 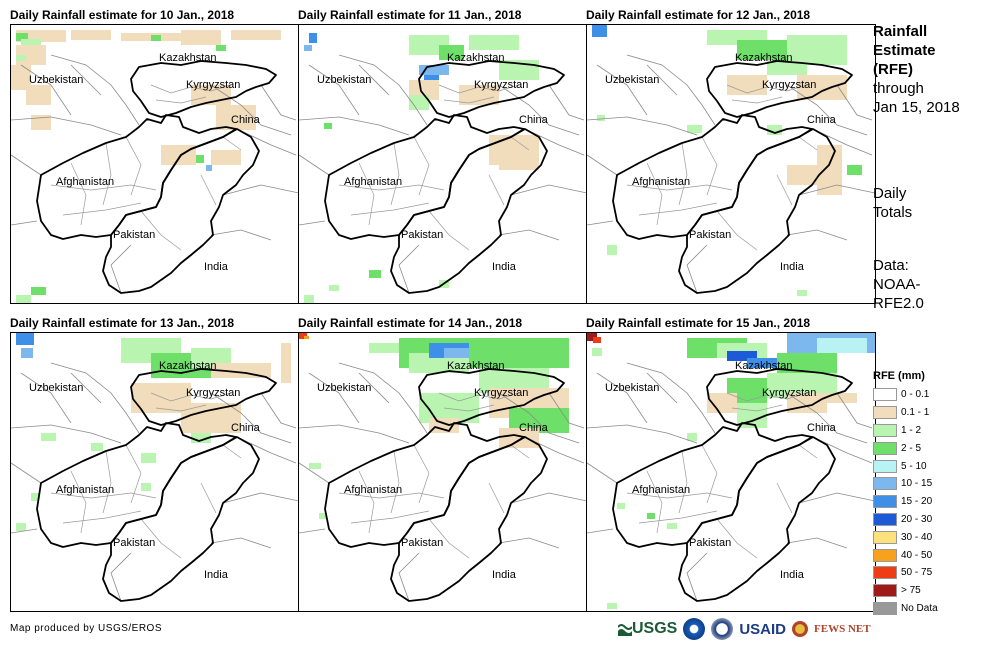 I want to click on country-label-afghanistan: Afghanistan, so click(x=373, y=490).